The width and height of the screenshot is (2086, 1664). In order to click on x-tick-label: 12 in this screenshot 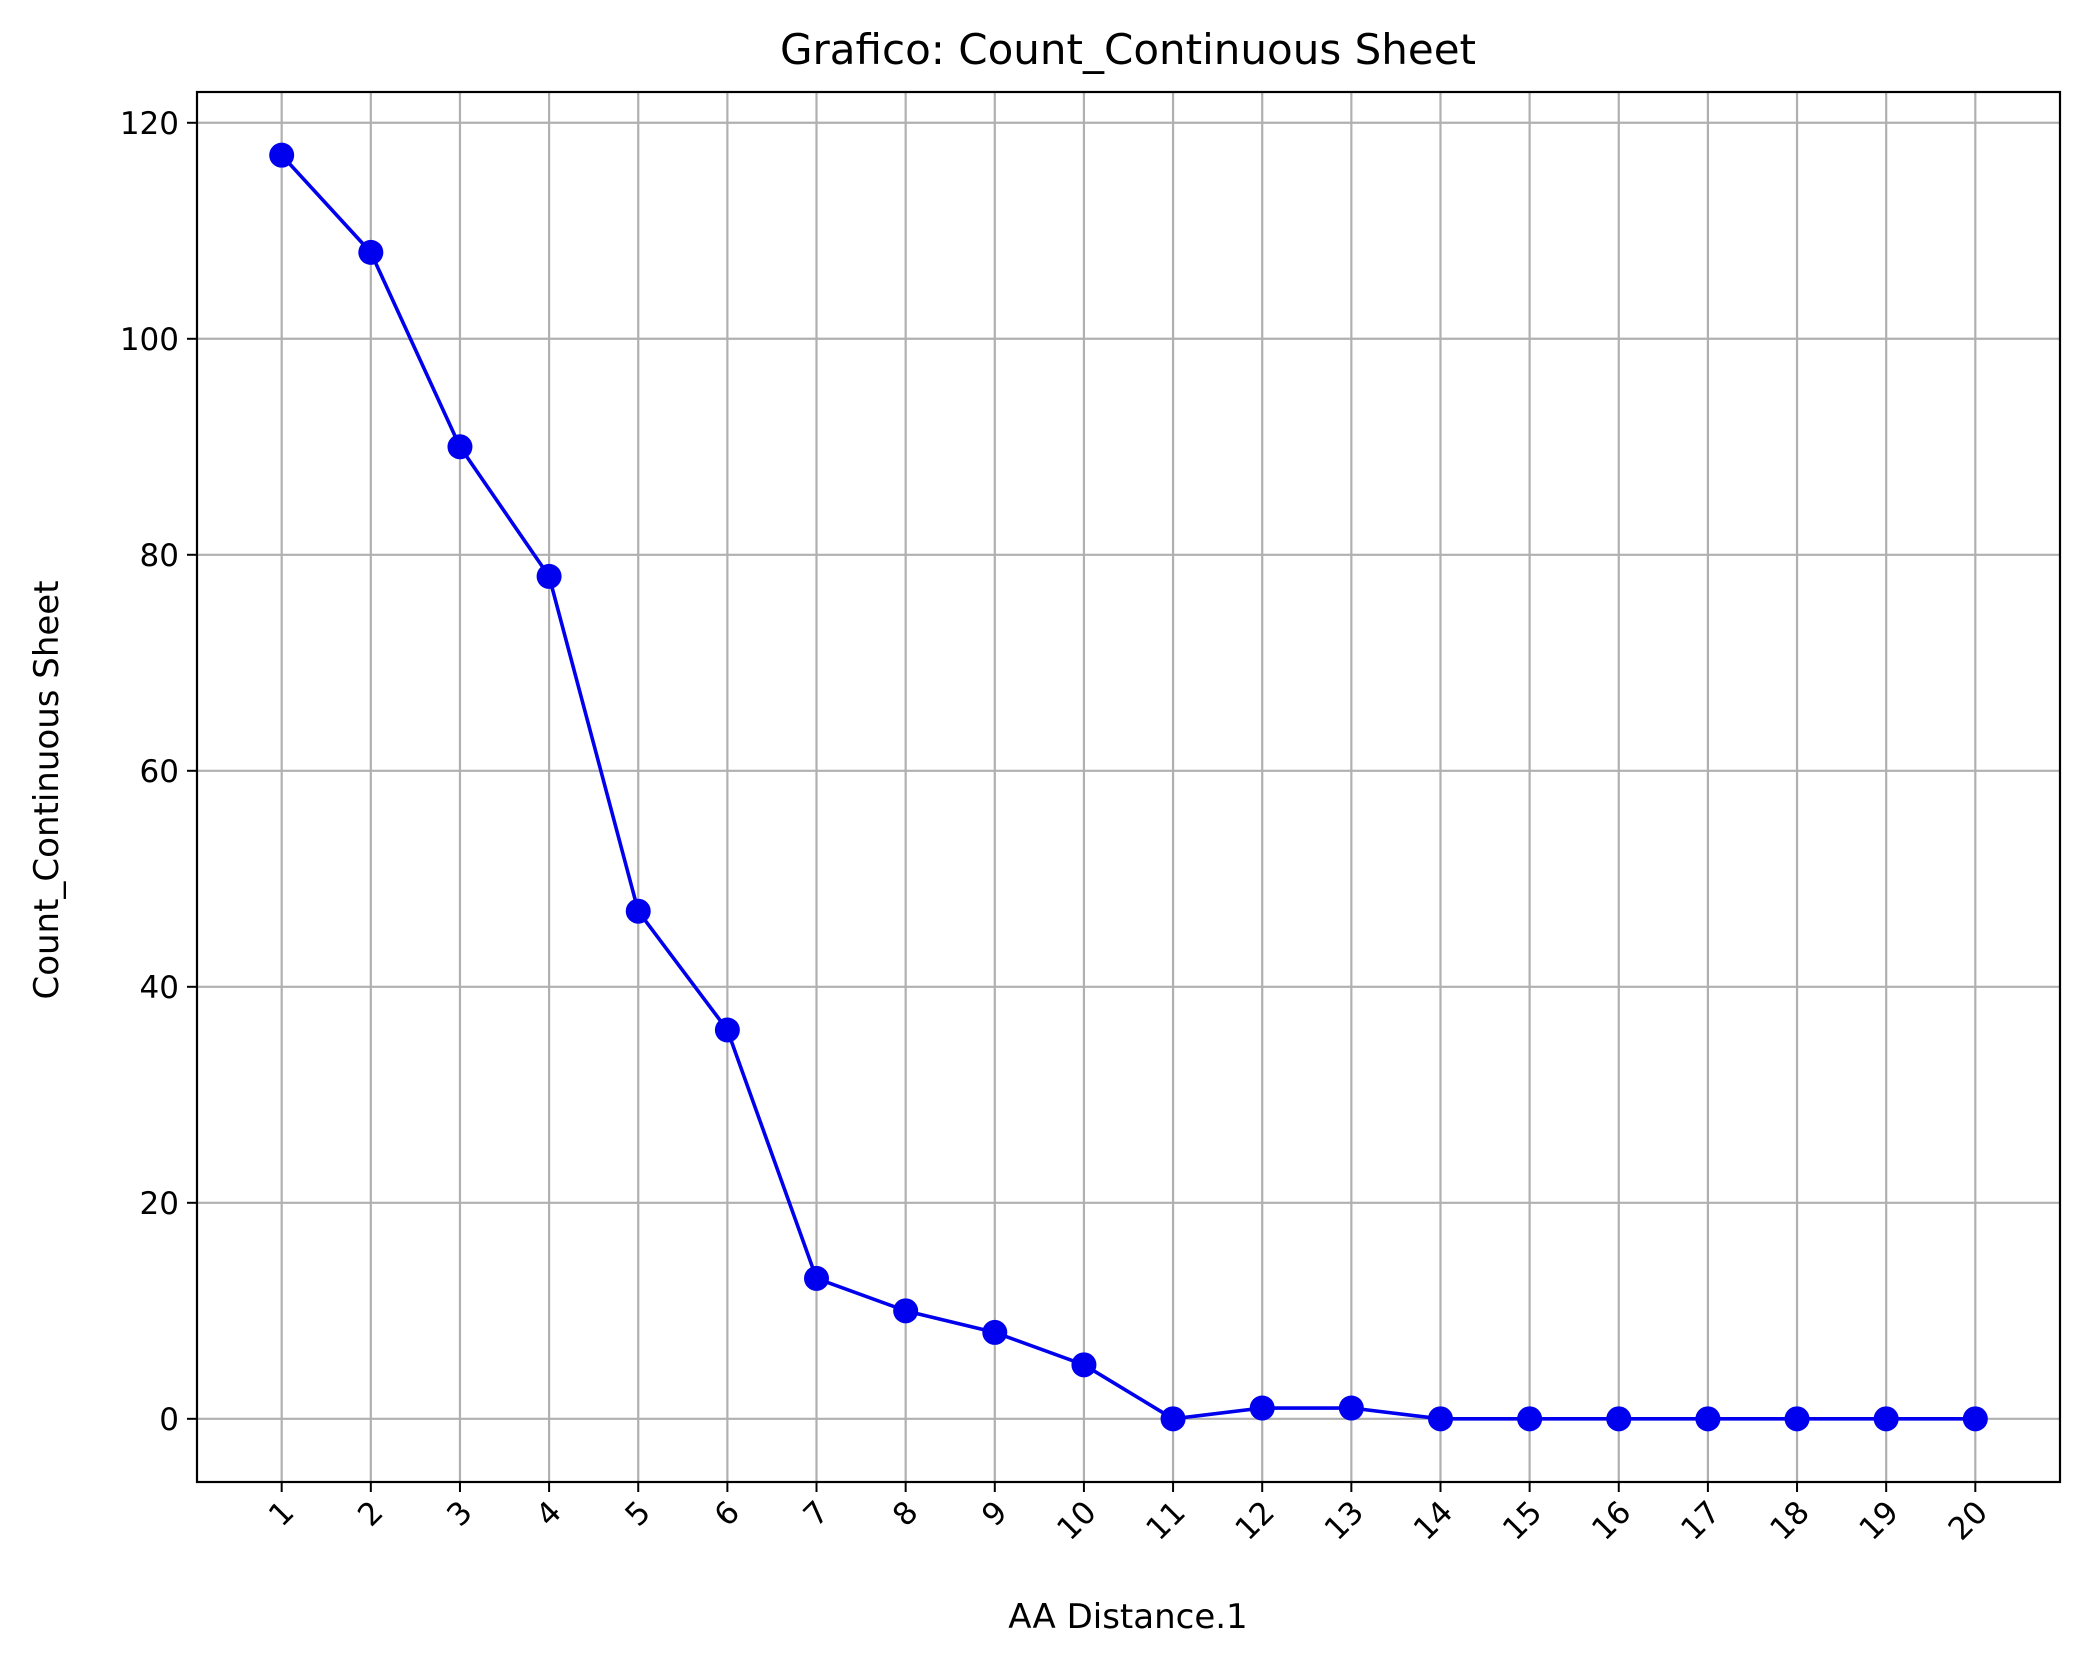, I will do `click(1255, 1520)`.